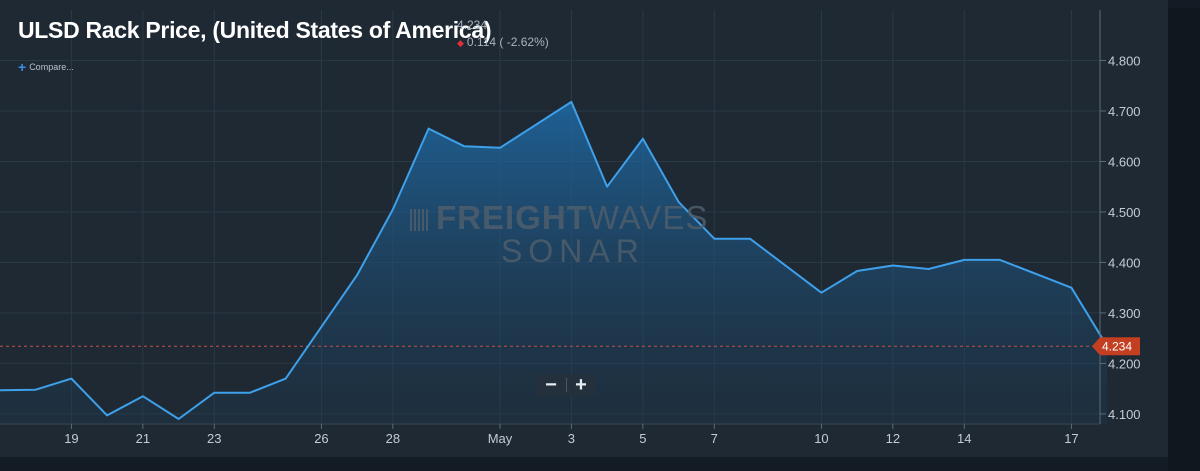 Image resolution: width=1200 pixels, height=471 pixels. What do you see at coordinates (1124, 212) in the screenshot?
I see `y-tick-label: 4.500` at bounding box center [1124, 212].